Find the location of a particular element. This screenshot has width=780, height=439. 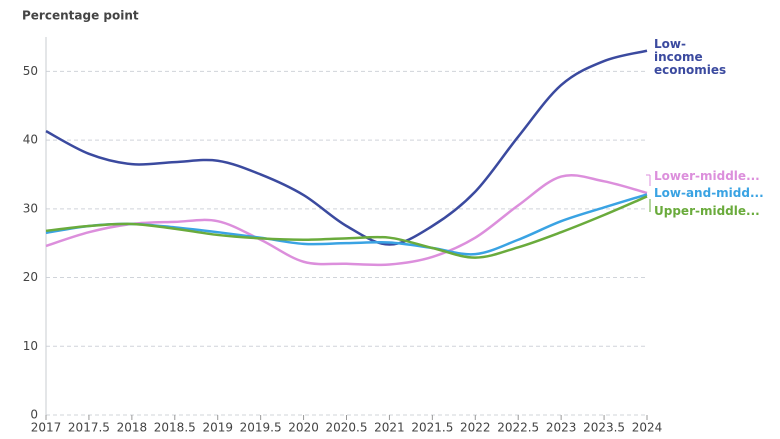

y-tick-label: 10 is located at coordinates (30, 346).